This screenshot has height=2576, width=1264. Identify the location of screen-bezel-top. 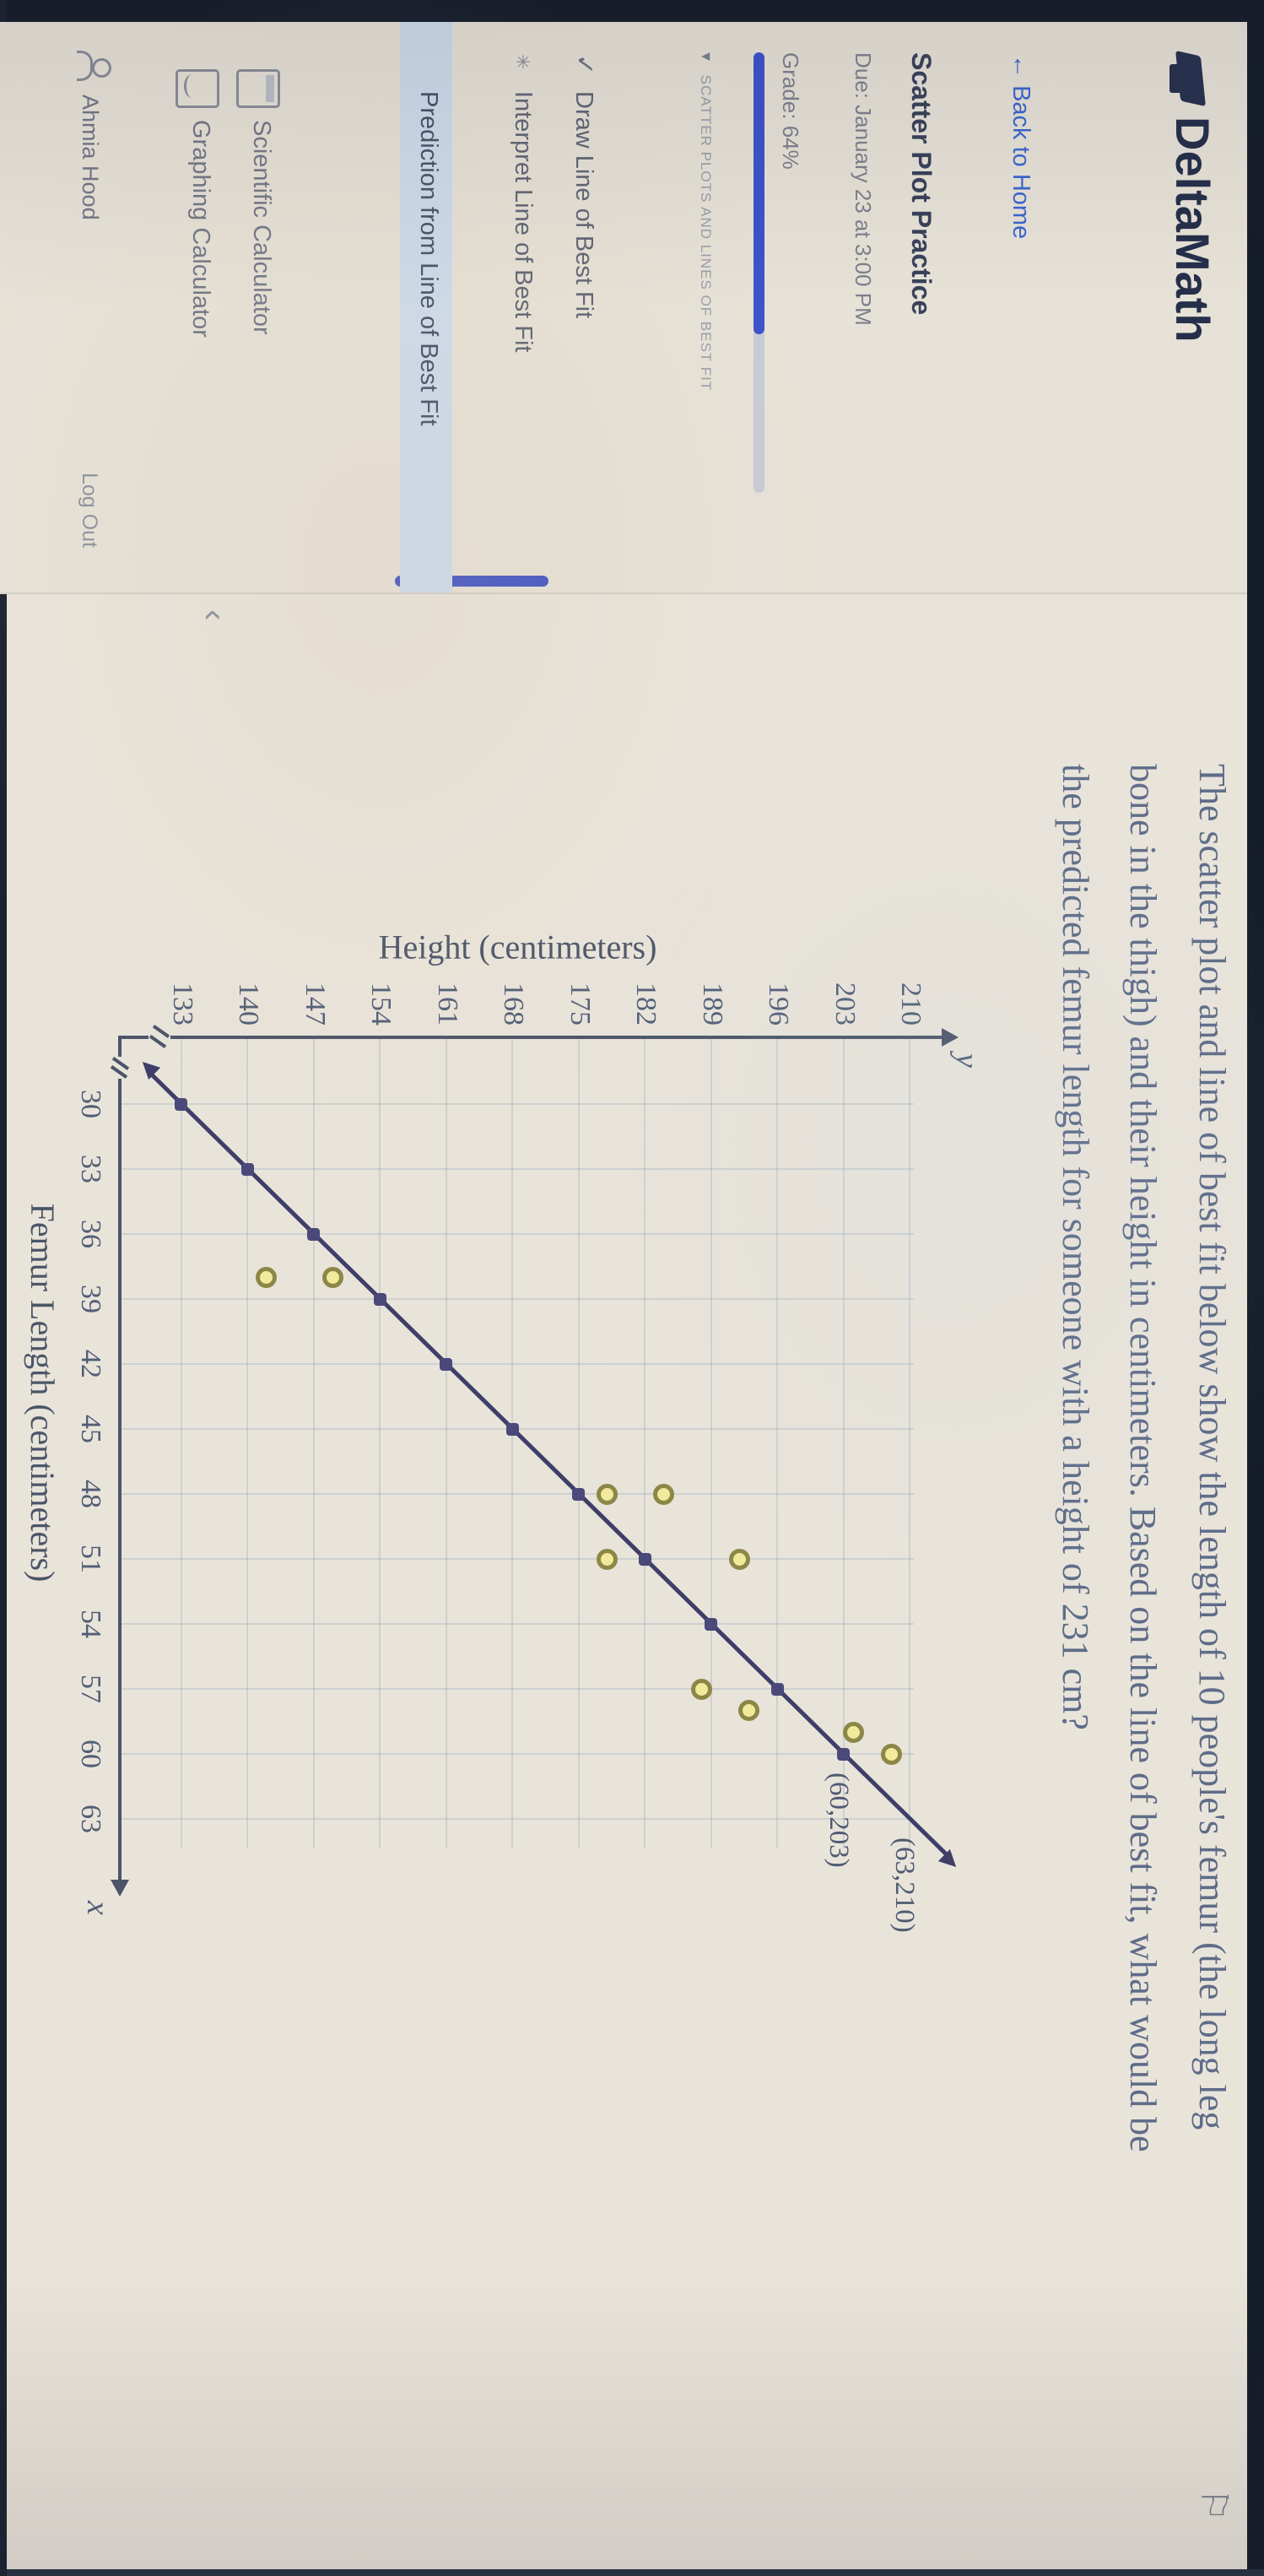
(1255, 1288).